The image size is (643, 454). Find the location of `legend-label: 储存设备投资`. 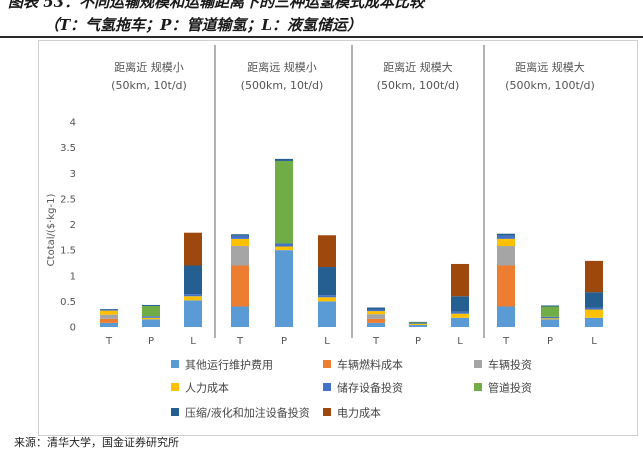

legend-label: 储存设备投资 is located at coordinates (370, 388).